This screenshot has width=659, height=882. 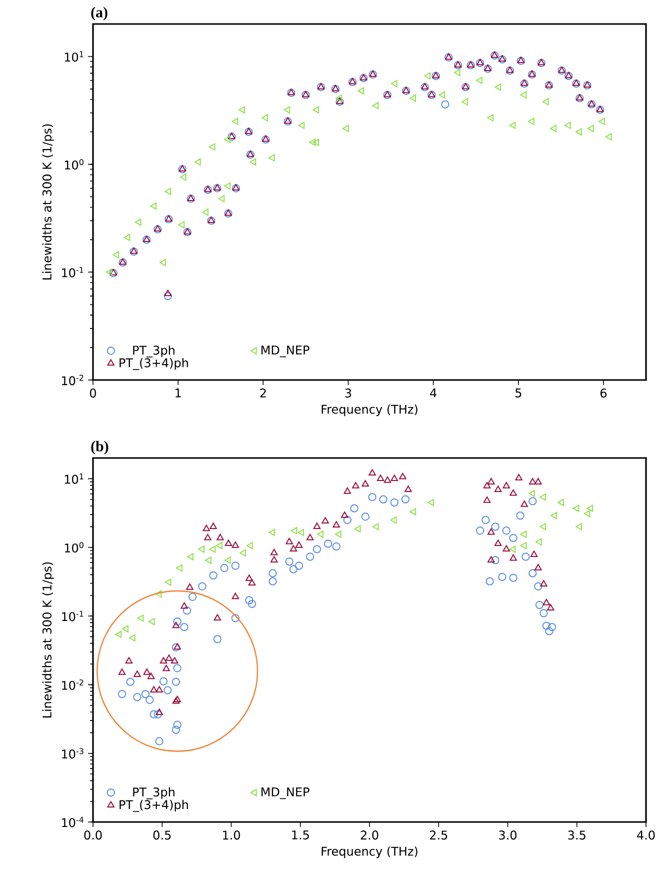 I want to click on x-tick-label: 6, so click(x=603, y=393).